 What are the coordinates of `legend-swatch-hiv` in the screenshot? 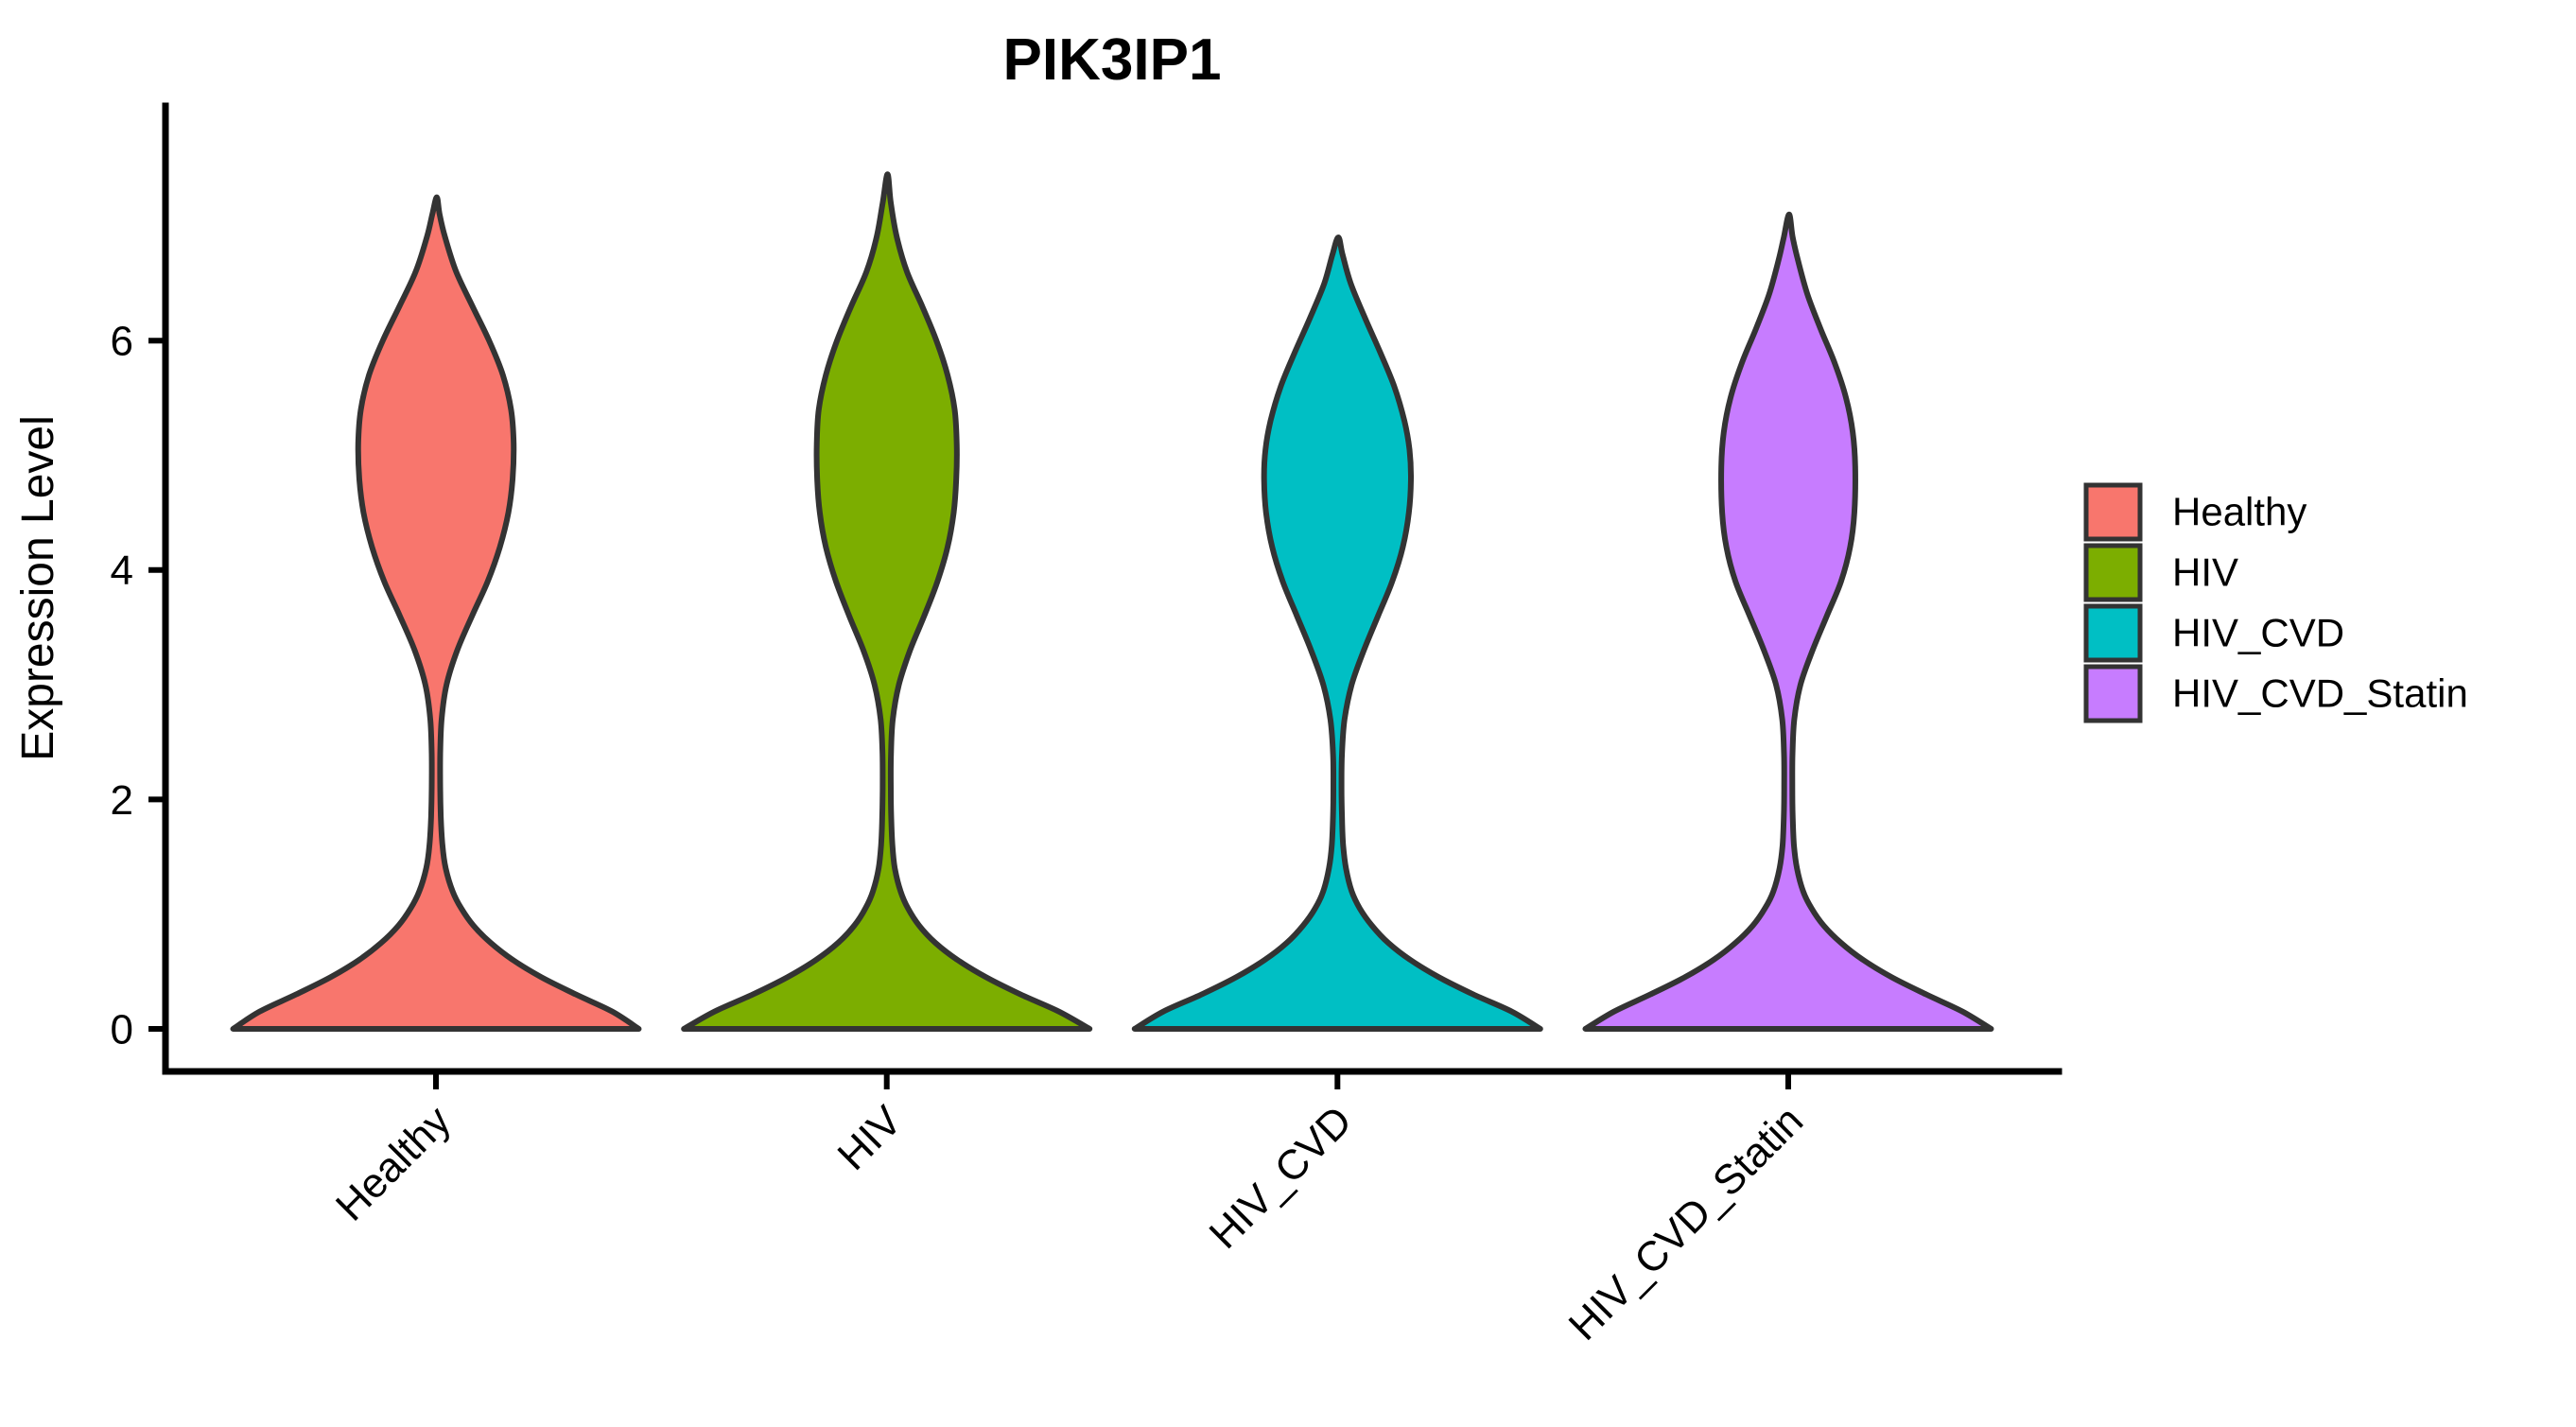 It's located at (2113, 572).